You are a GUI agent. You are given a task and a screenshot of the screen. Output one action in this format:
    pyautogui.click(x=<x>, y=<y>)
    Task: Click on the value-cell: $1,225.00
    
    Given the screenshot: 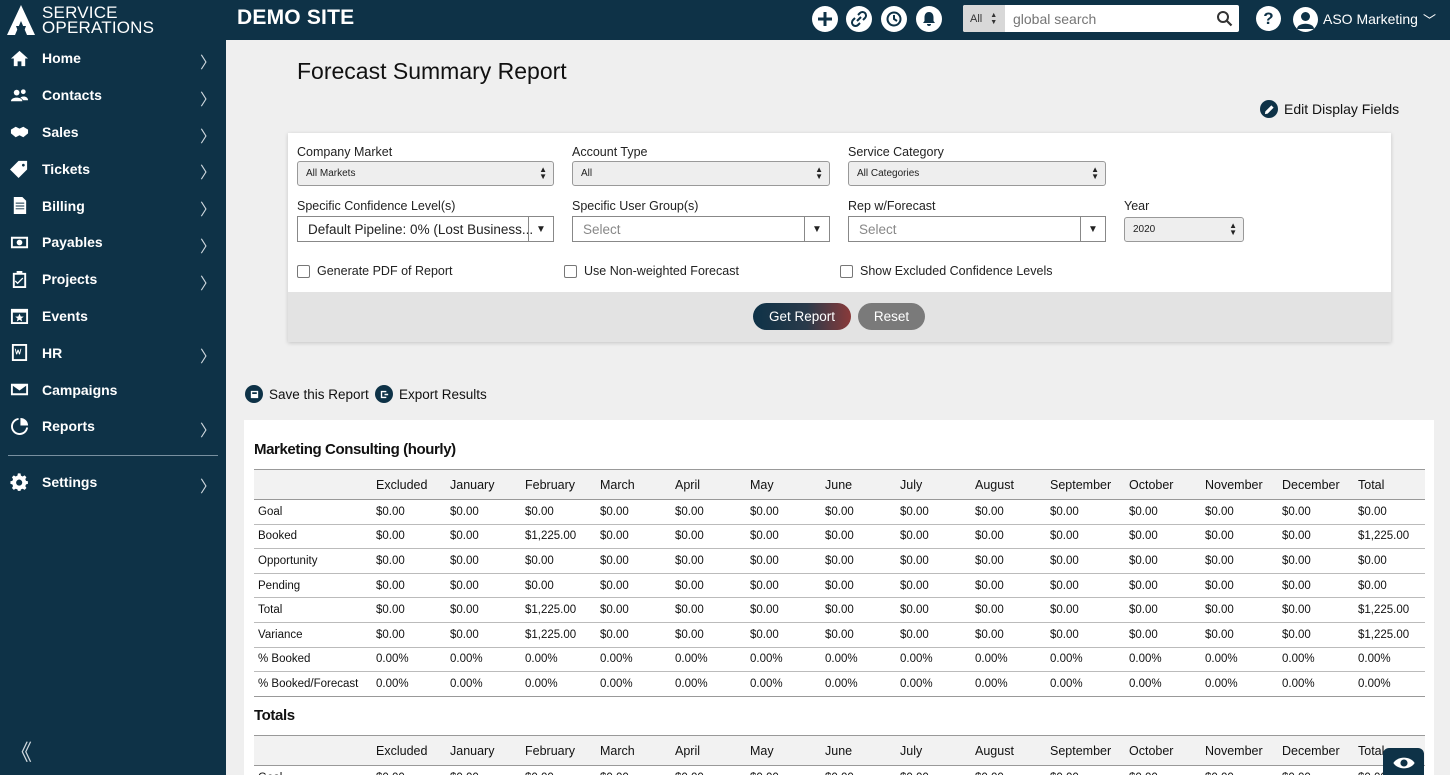 What is the action you would take?
    pyautogui.click(x=558, y=537)
    